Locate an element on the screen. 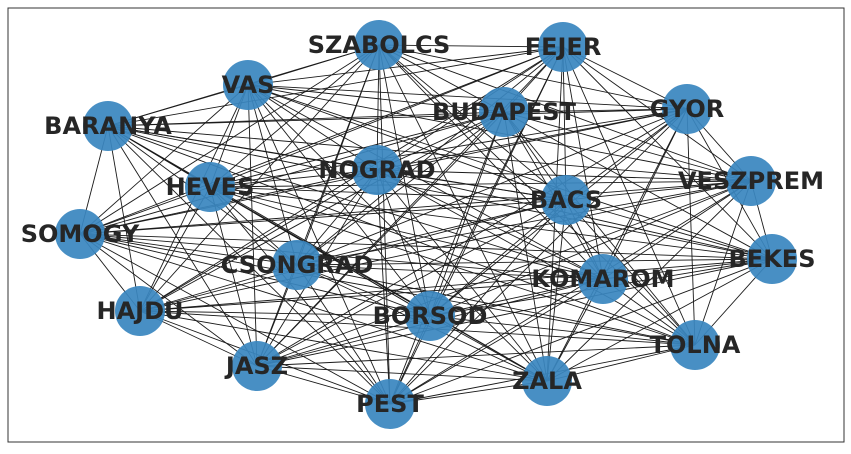 The image size is (851, 454). edge-szabolcs-bacs is located at coordinates (472, 122).